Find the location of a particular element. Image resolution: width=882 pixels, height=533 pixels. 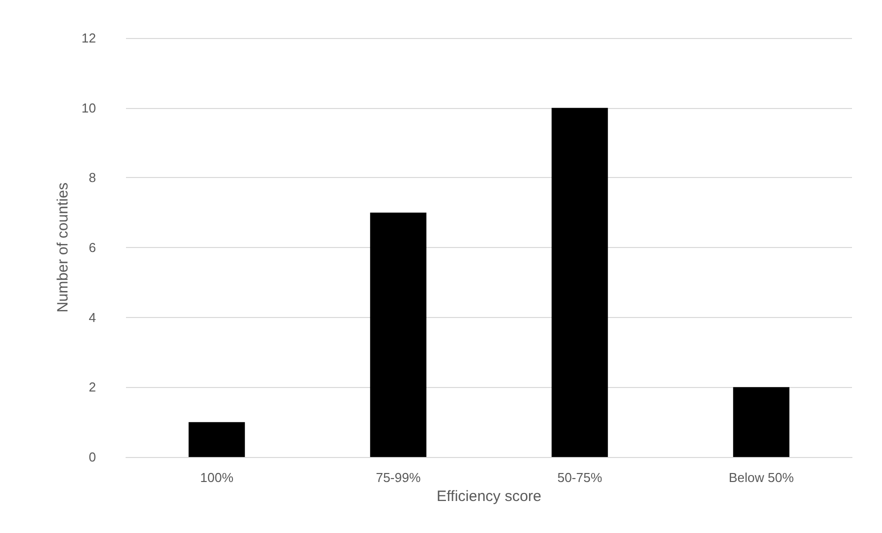

y-tick-label: 0 is located at coordinates (92, 457).